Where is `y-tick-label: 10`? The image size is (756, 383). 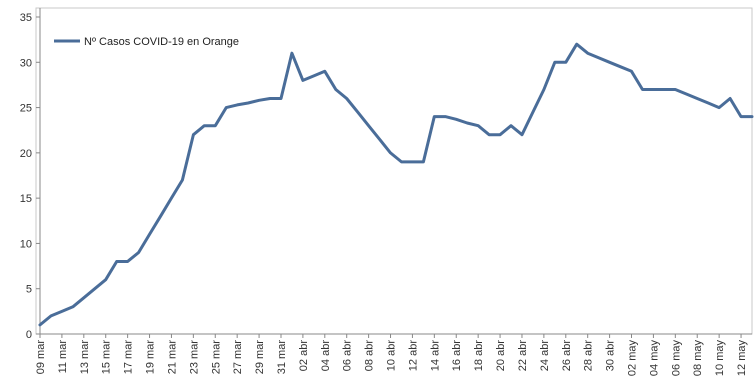 y-tick-label: 10 is located at coordinates (26, 244).